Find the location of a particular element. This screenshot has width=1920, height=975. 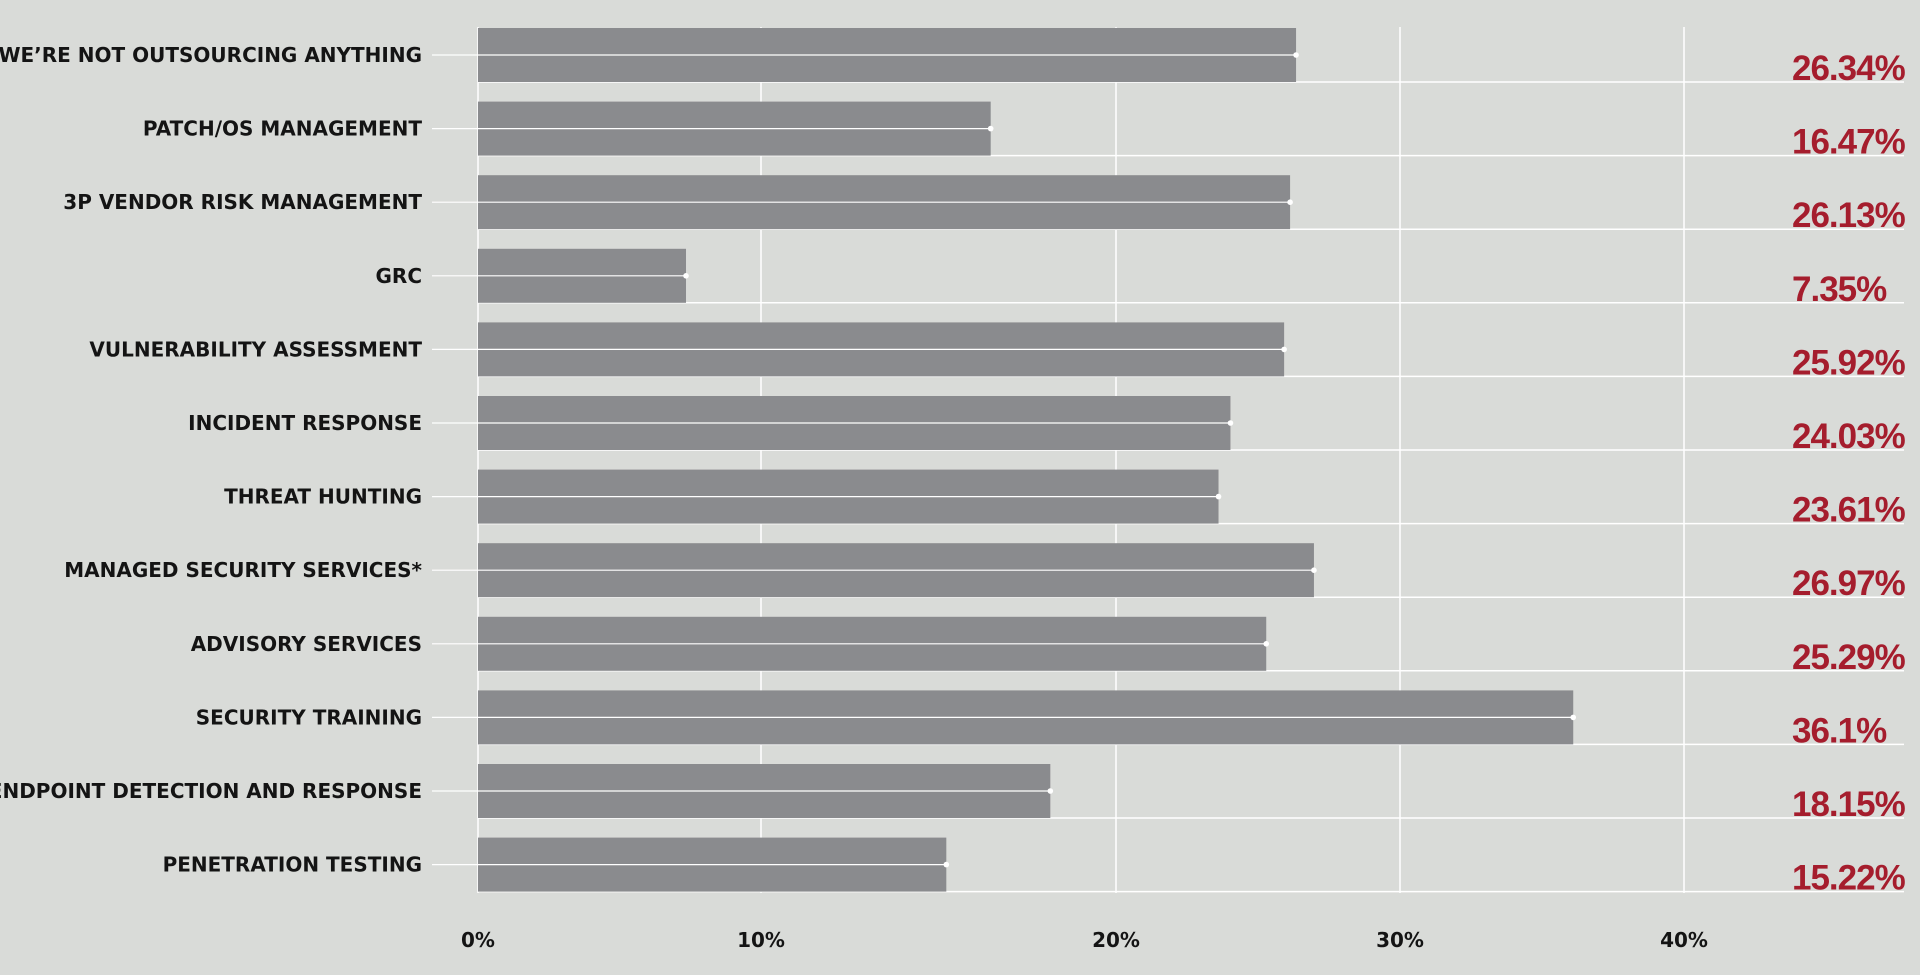

value-label: 24.03% is located at coordinates (1849, 436).